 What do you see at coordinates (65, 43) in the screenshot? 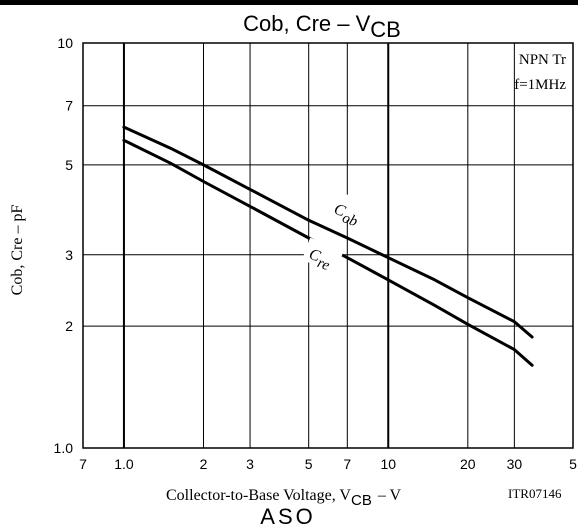
I see `y-tick-label: 10` at bounding box center [65, 43].